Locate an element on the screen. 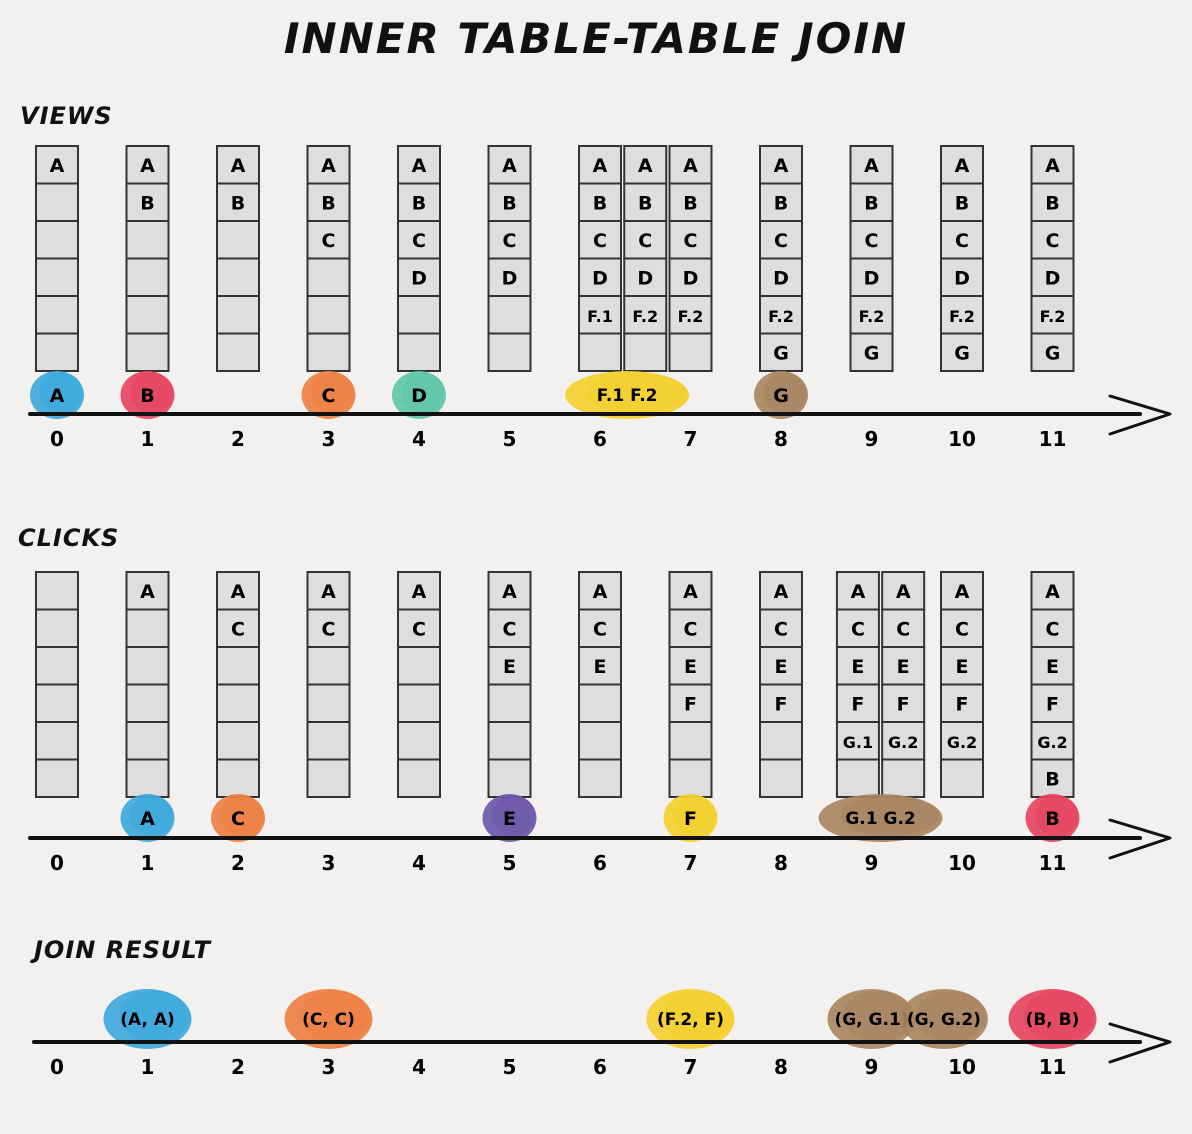  clicks-table-cell-label: G.2 is located at coordinates (1052, 742).